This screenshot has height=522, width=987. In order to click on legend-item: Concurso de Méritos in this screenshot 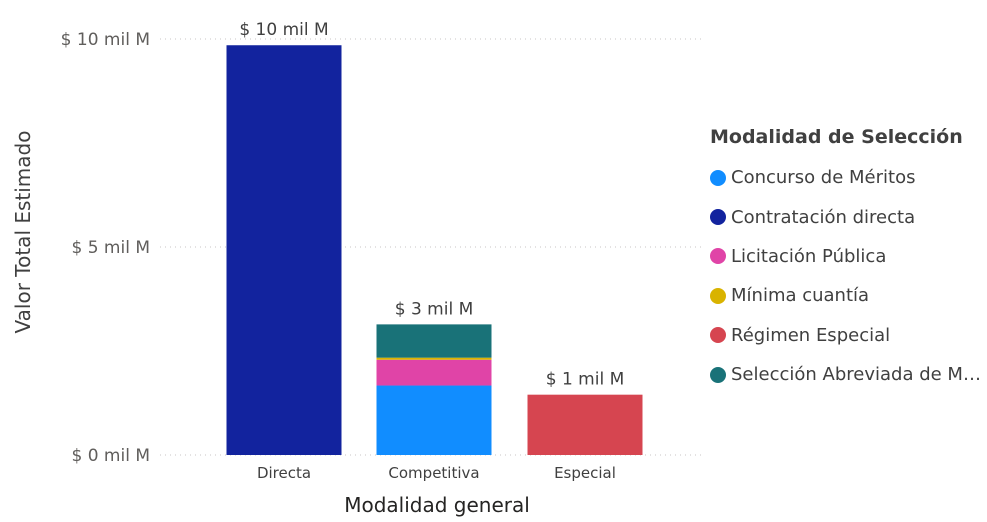, I will do `click(848, 177)`.